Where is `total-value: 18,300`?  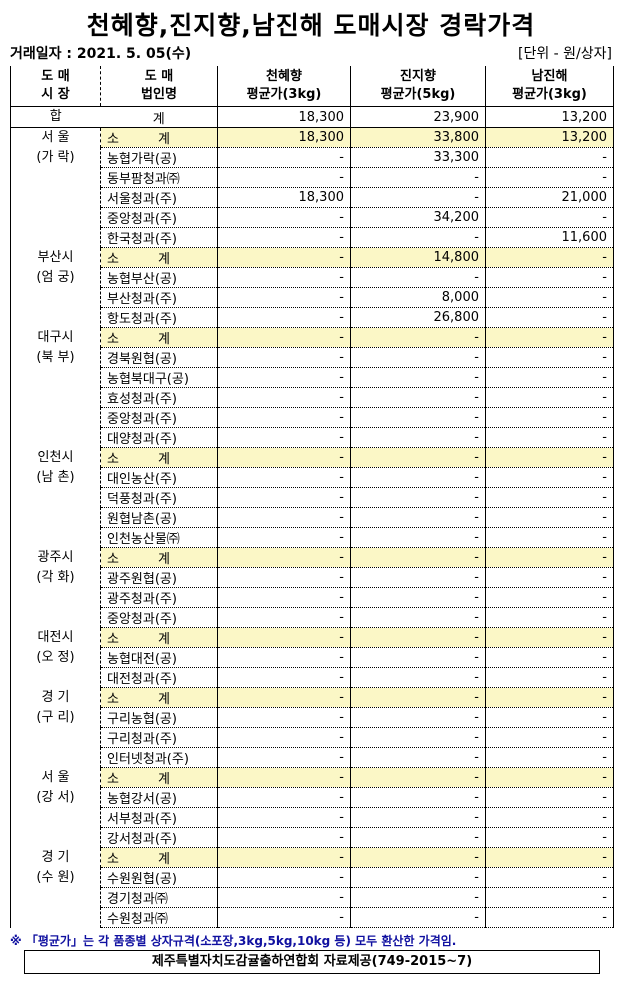 total-value: 18,300 is located at coordinates (284, 117).